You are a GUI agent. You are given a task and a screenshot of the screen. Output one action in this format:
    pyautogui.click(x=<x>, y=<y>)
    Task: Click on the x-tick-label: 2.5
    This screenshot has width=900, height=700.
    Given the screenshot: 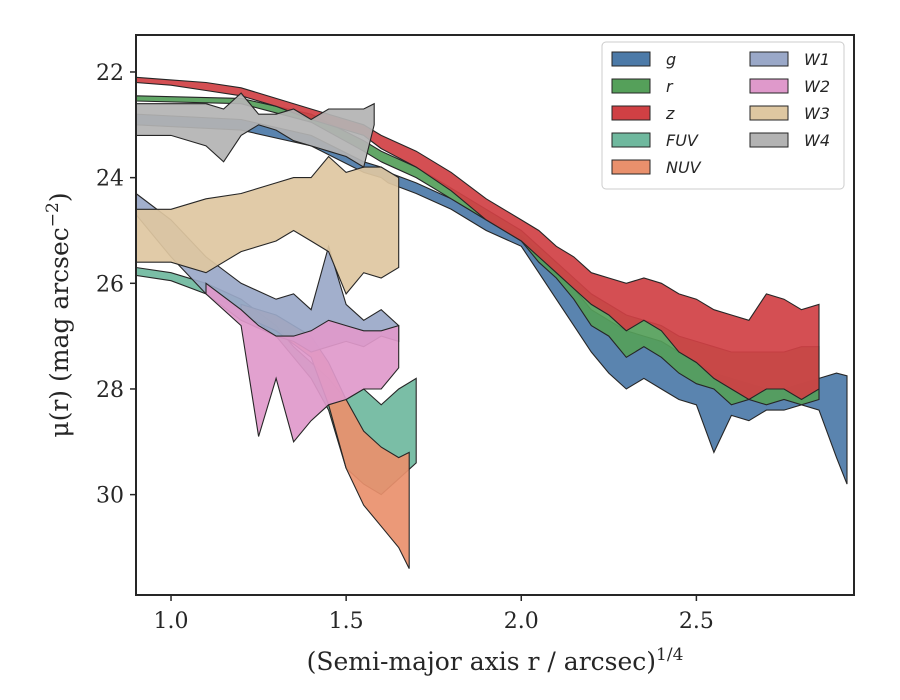 What is the action you would take?
    pyautogui.click(x=696, y=621)
    